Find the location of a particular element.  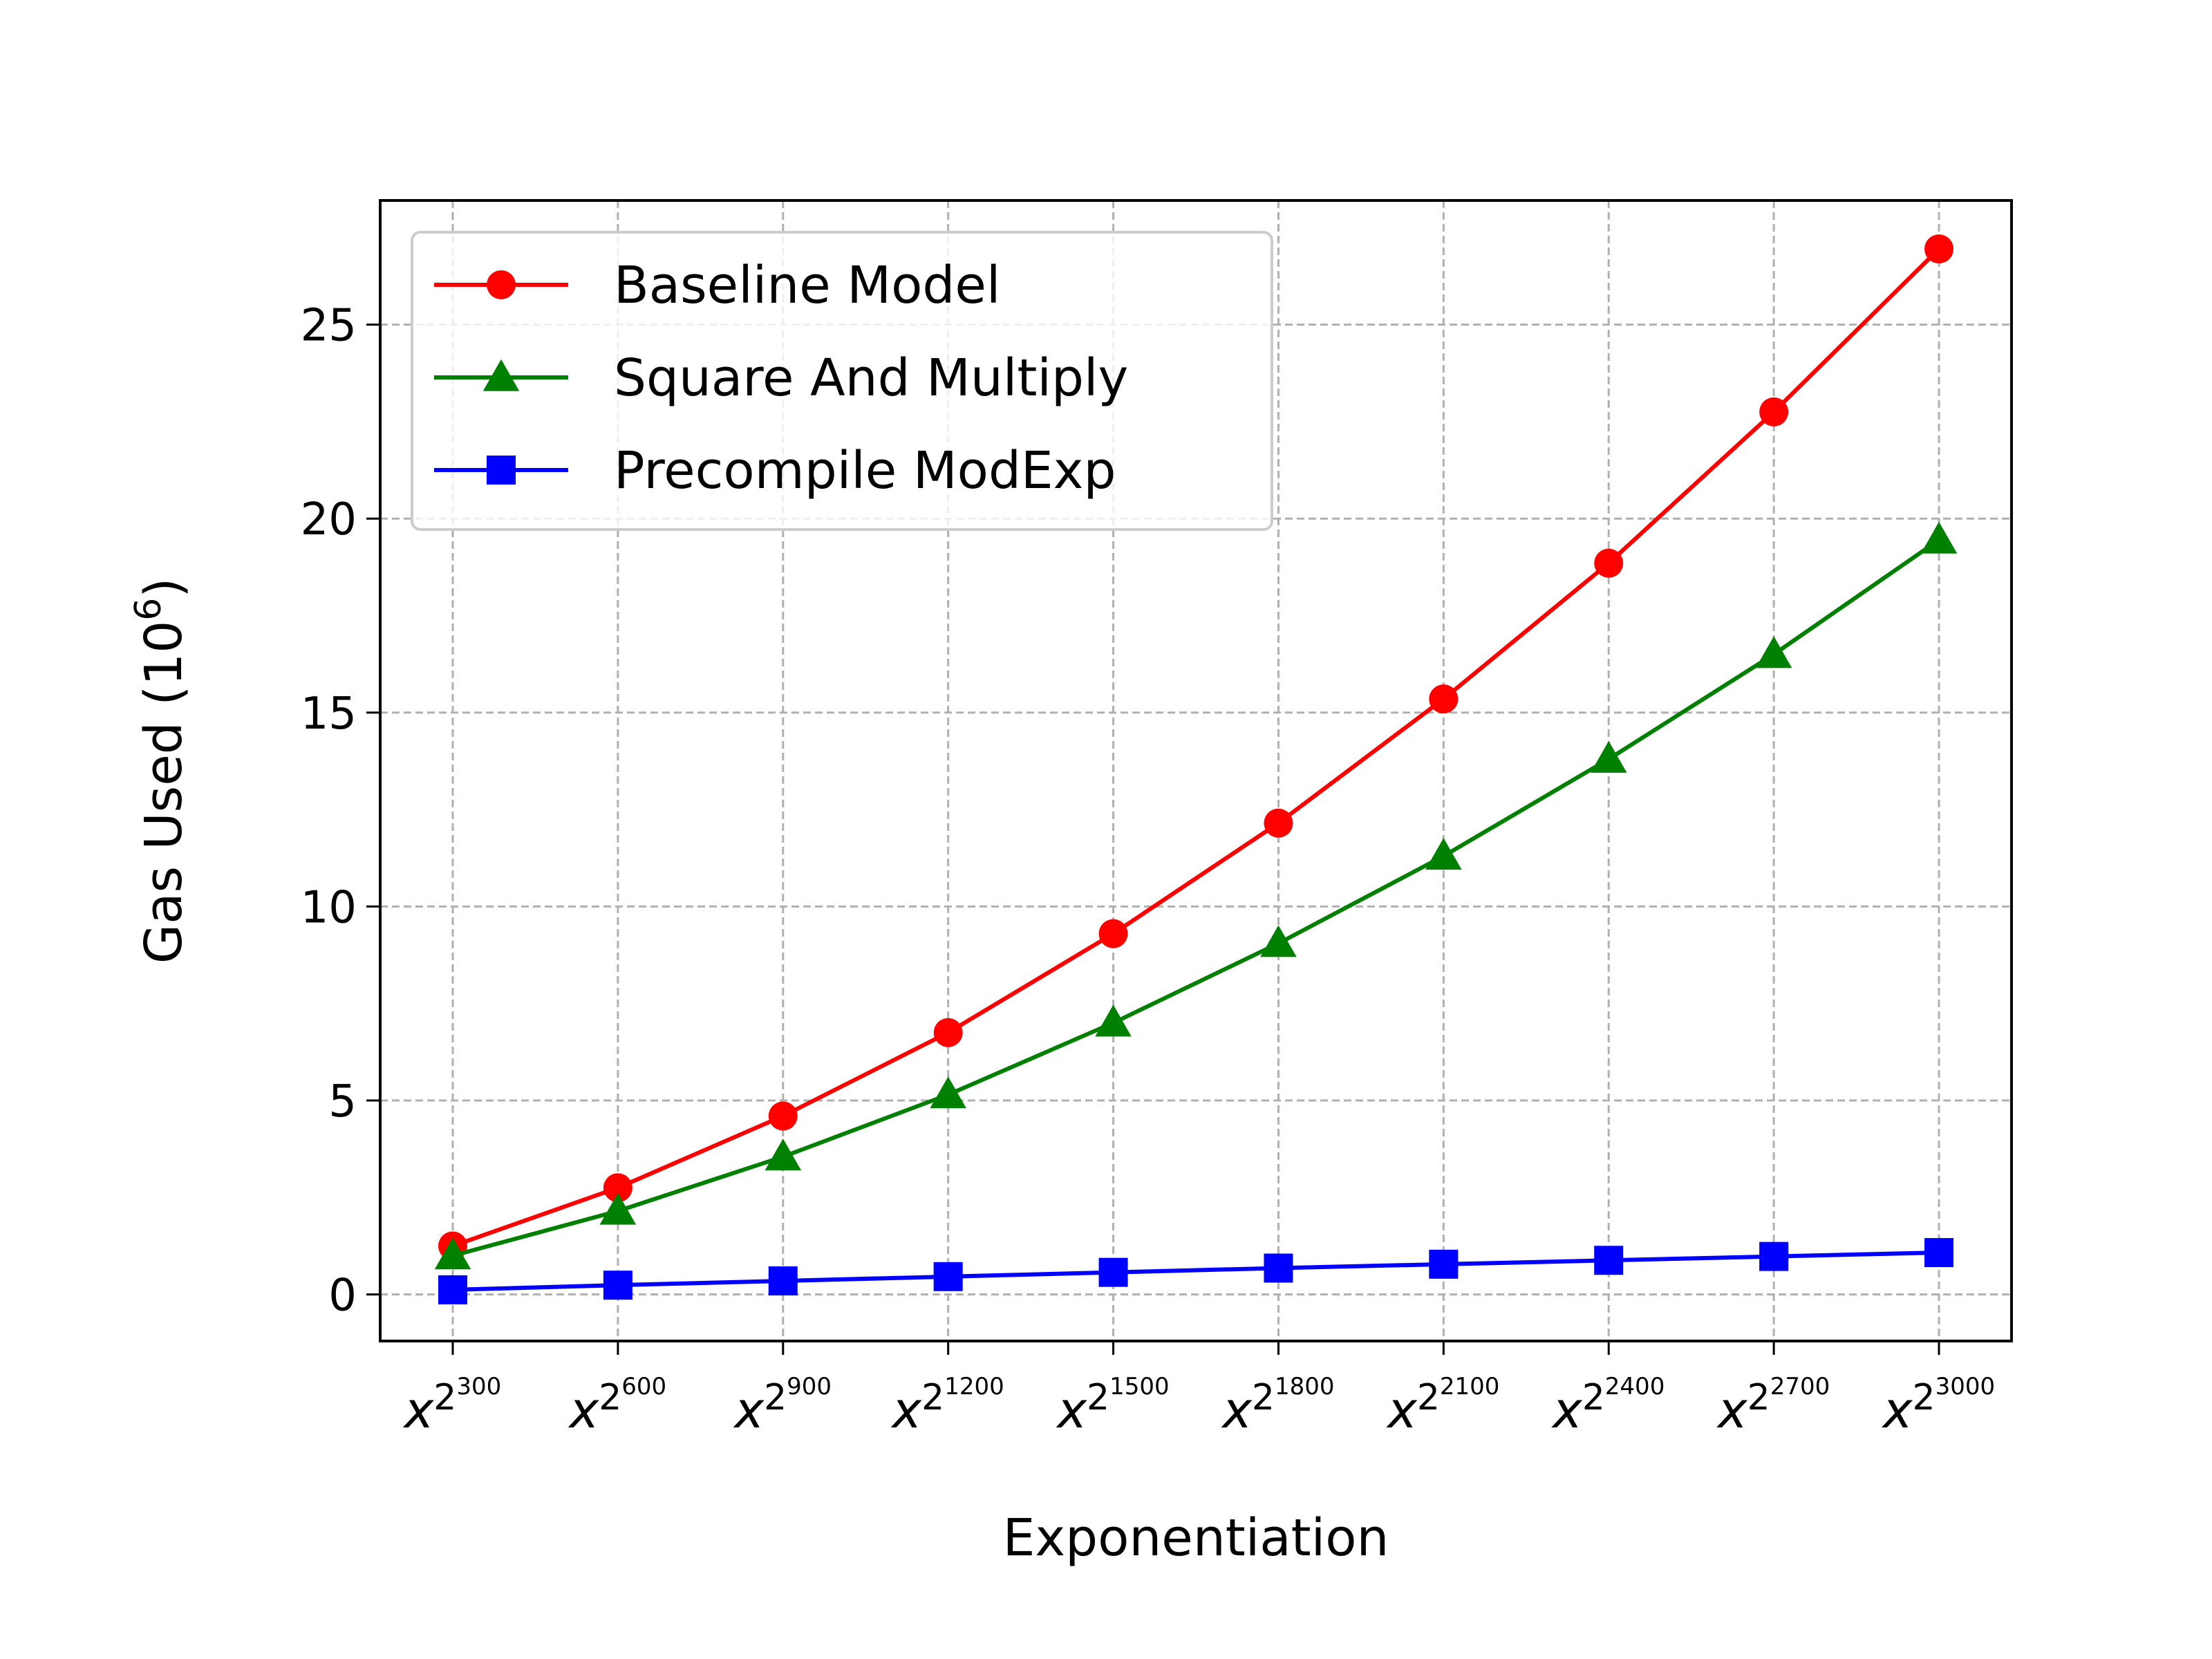

y-tick-label: 20 is located at coordinates (329, 519).